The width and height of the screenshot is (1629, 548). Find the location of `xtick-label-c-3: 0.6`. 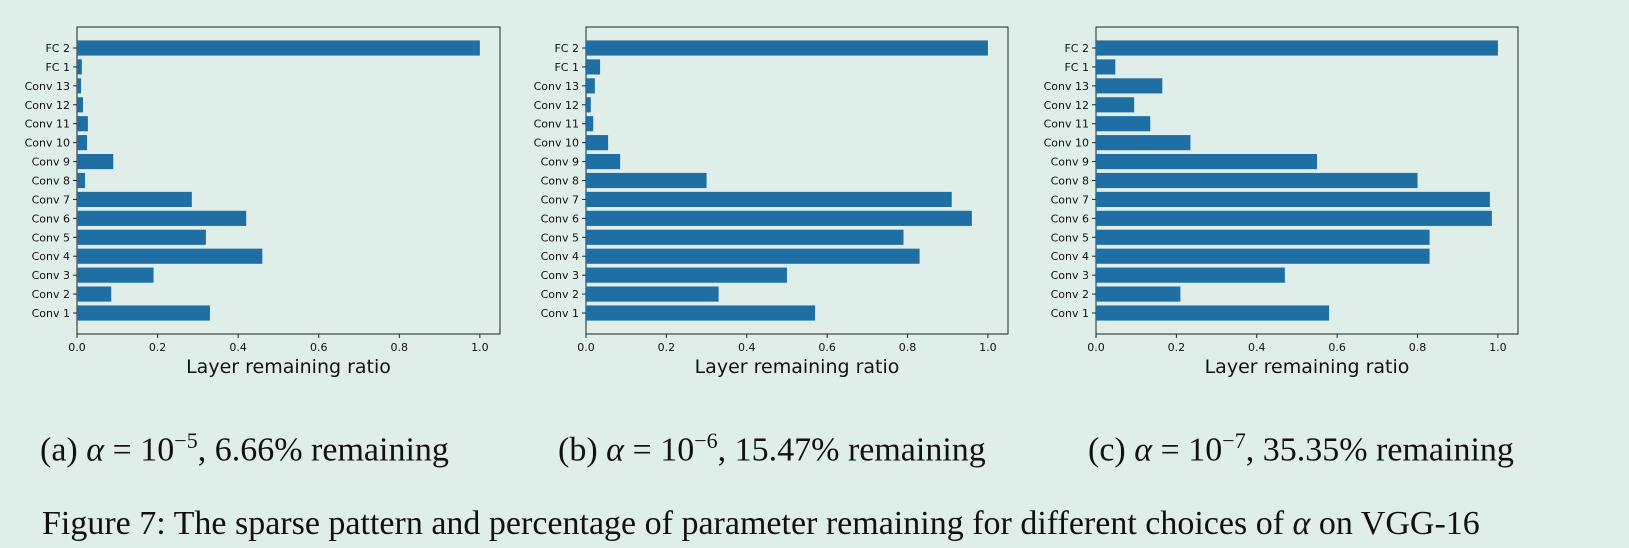

xtick-label-c-3: 0.6 is located at coordinates (1337, 347).